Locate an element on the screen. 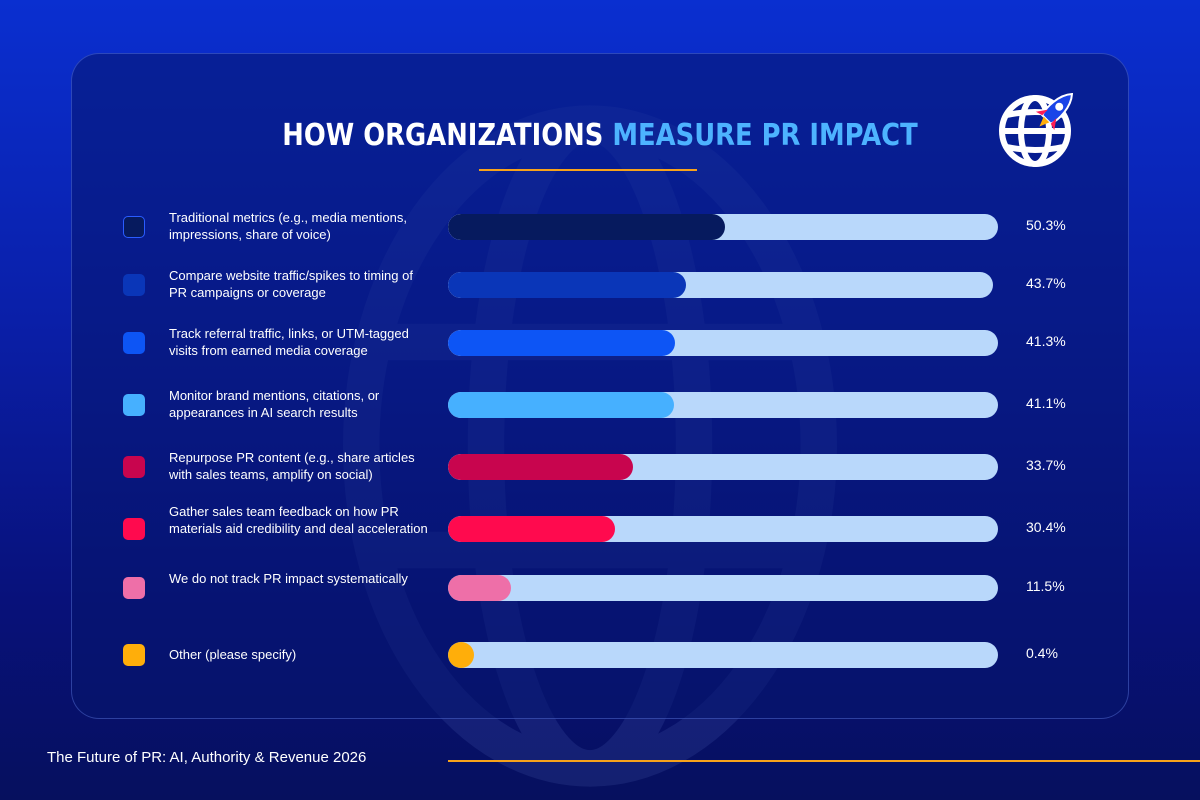 Image resolution: width=1200 pixels, height=800 pixels. chart-title: HOW ORGANIZATIONS MEASURE PR IMPACT is located at coordinates (600, 135).